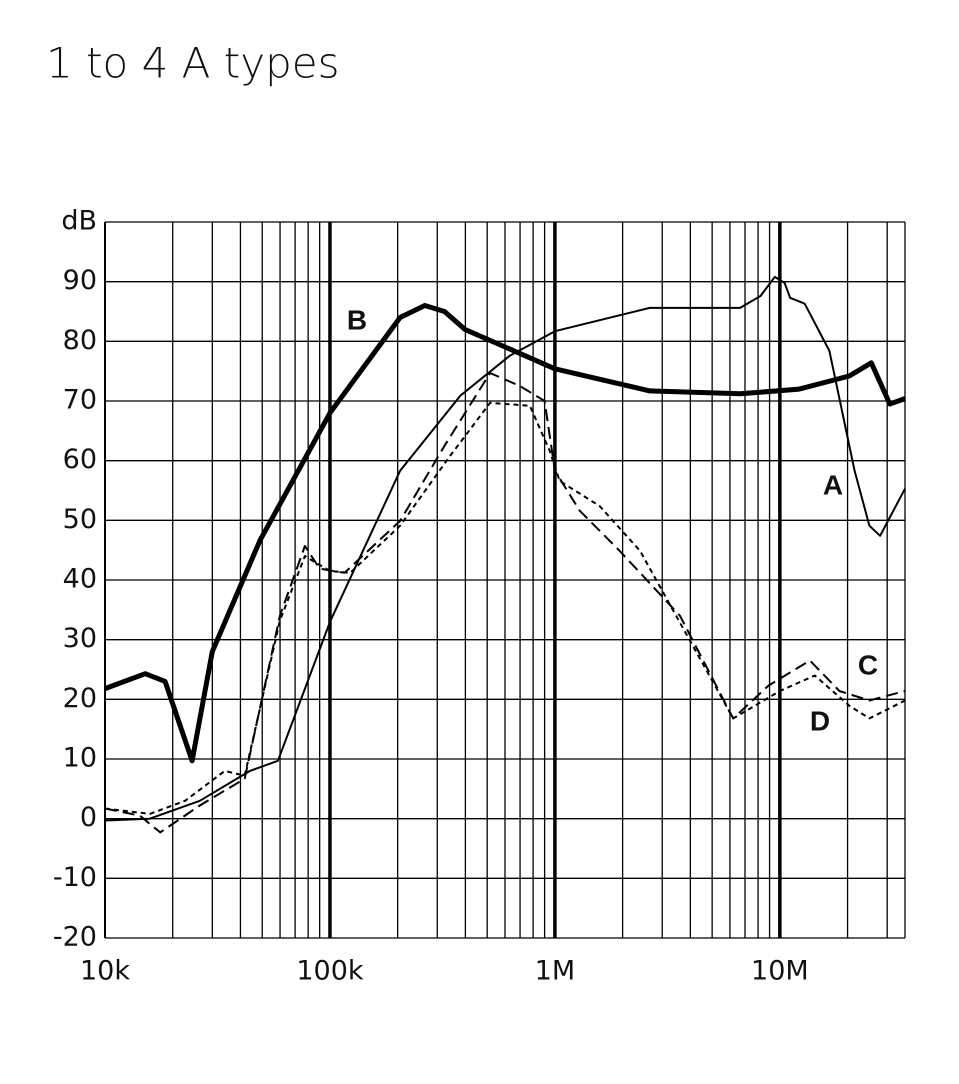  What do you see at coordinates (357, 319) in the screenshot?
I see `series-label: B` at bounding box center [357, 319].